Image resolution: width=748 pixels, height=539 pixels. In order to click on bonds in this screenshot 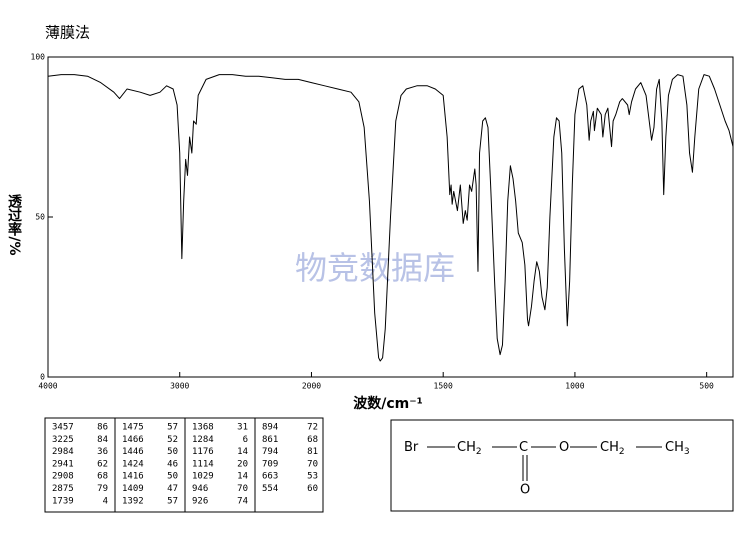, I will do `click(544, 463)`.